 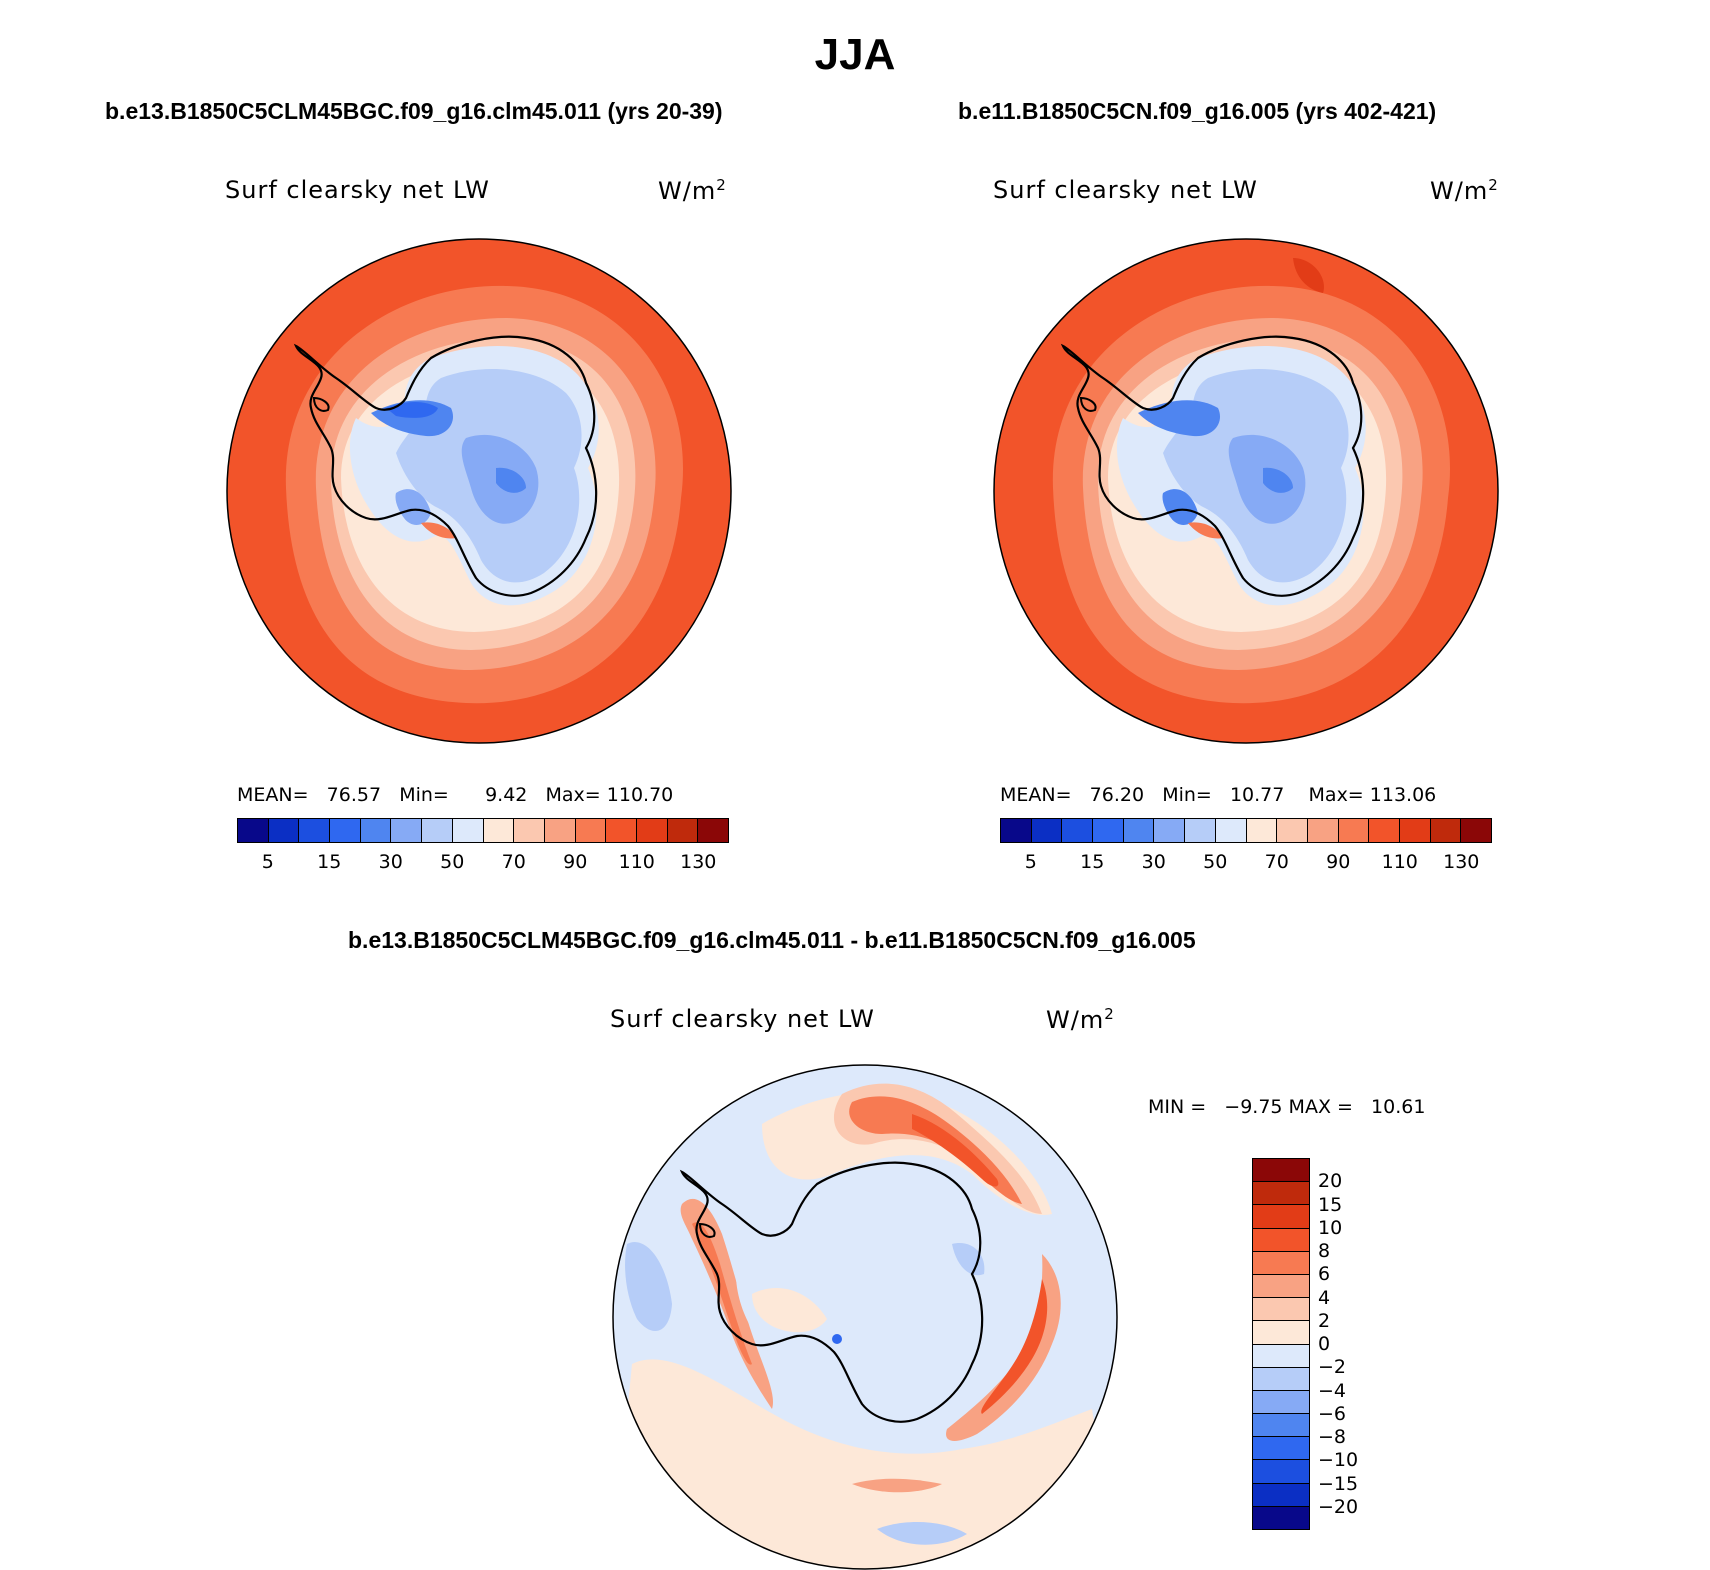 I want to click on colorbar-tick-label: 2, so click(x=1324, y=1320).